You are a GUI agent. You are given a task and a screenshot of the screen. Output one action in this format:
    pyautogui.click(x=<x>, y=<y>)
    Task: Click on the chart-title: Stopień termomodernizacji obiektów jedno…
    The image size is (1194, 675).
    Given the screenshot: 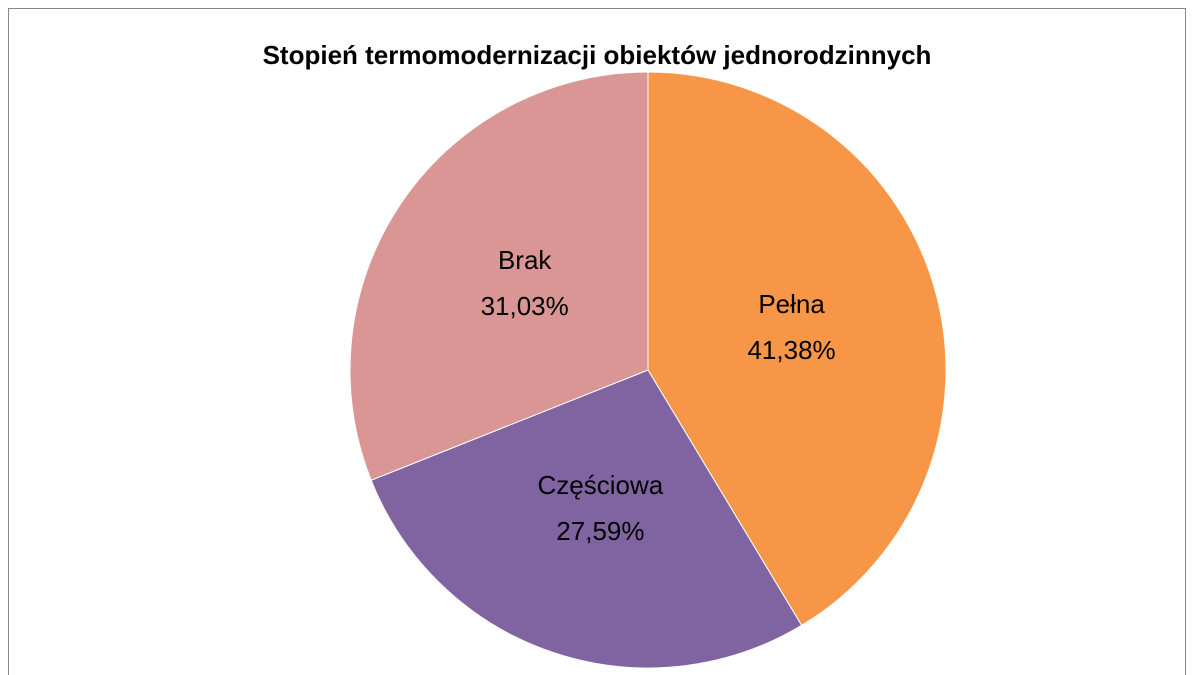 What is the action you would take?
    pyautogui.click(x=597, y=55)
    